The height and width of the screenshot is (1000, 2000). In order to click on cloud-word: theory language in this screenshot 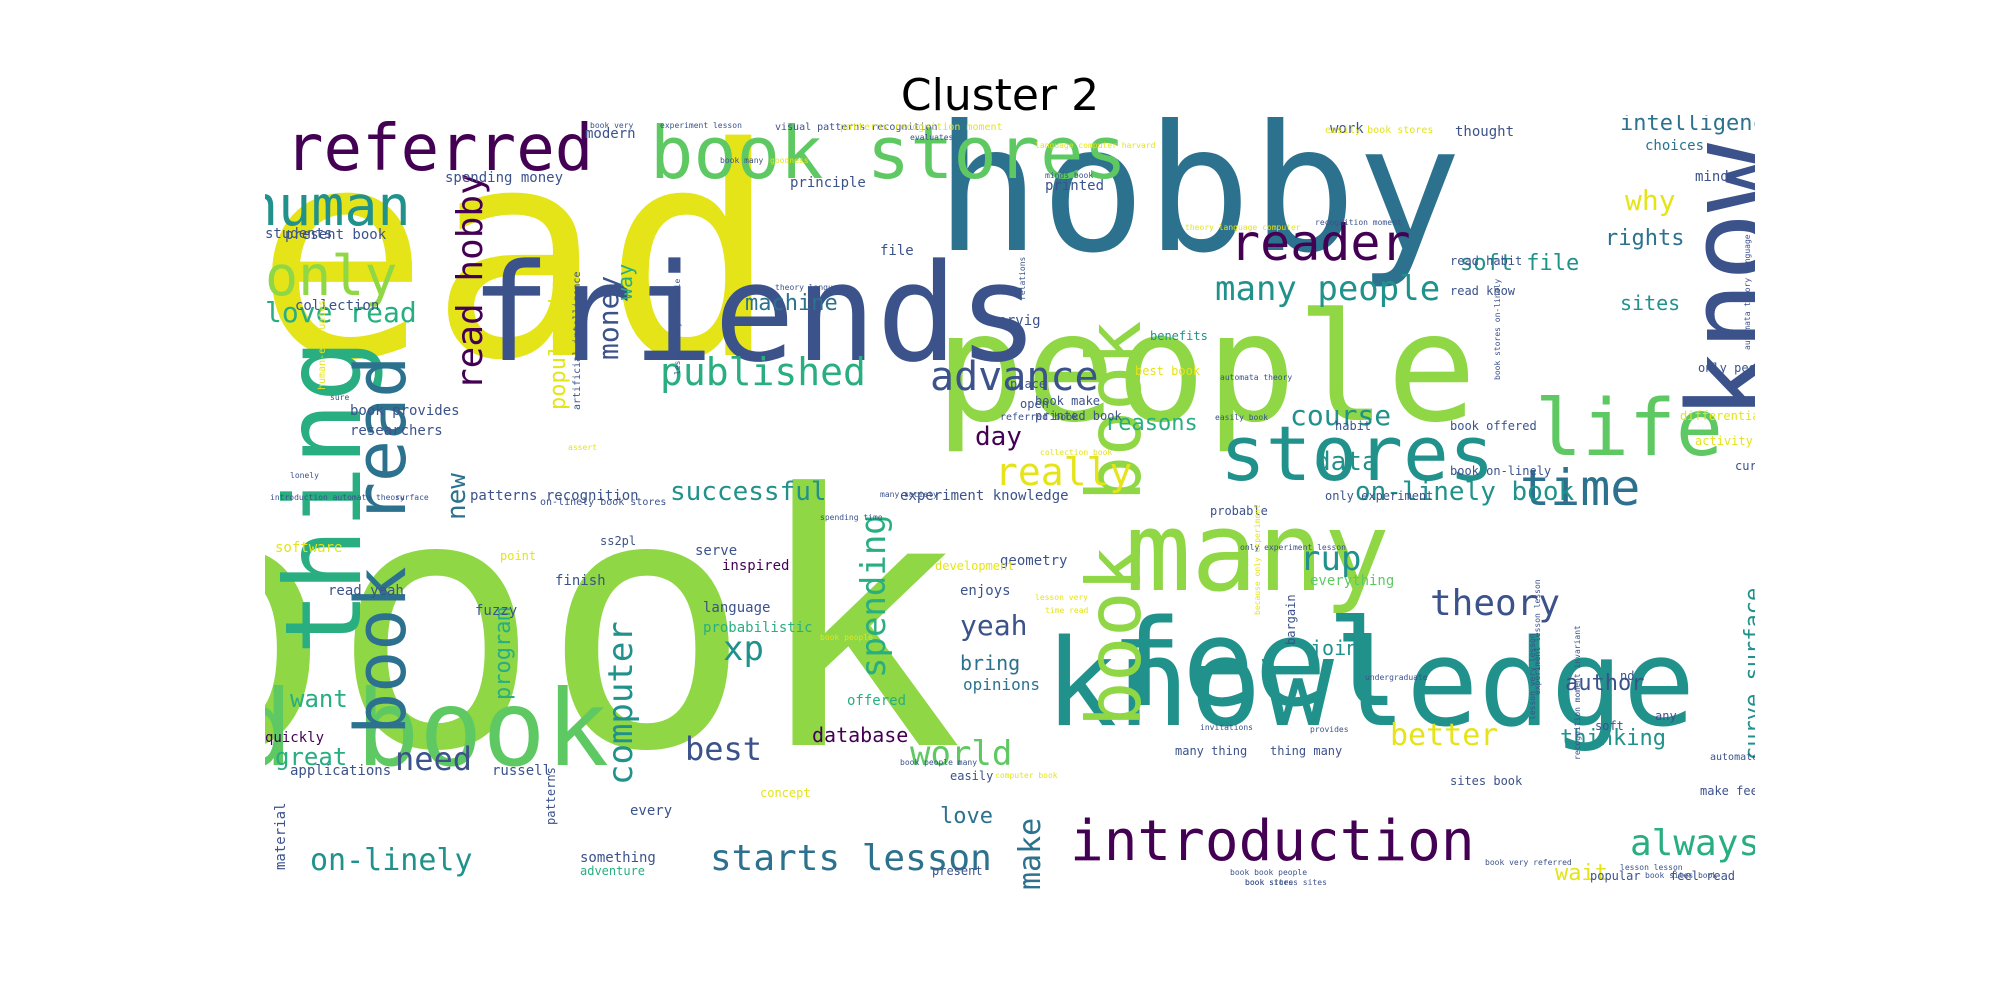, I will do `click(811, 287)`.